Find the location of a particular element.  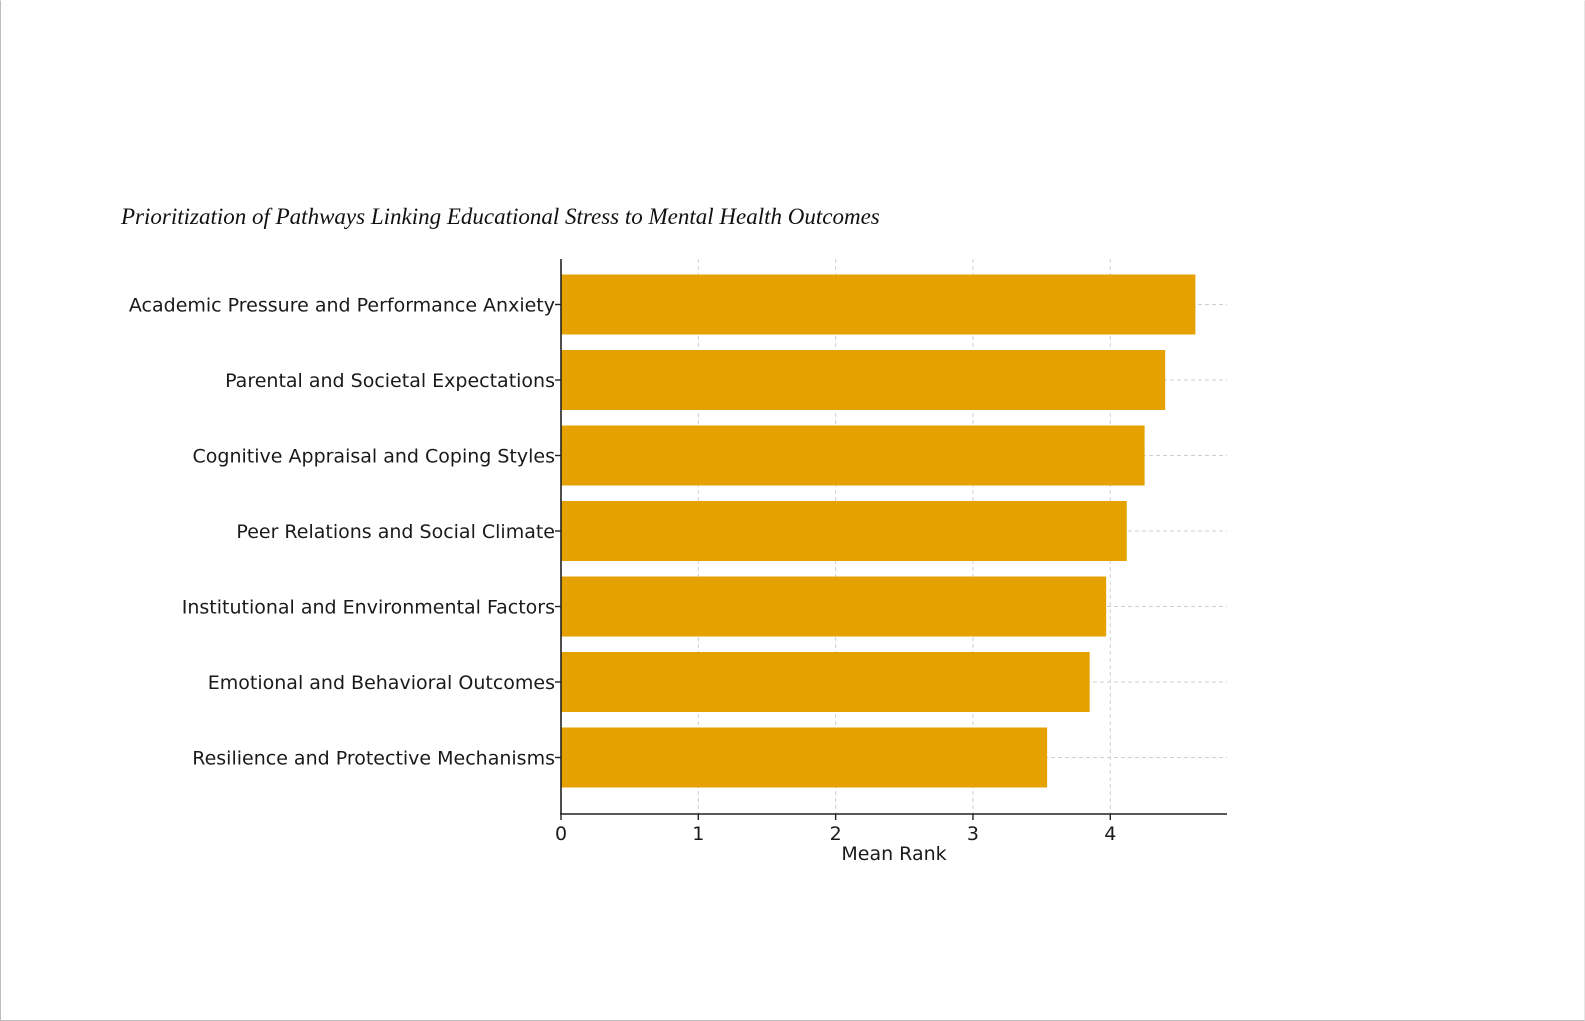

x-tick-label-1: 1 is located at coordinates (698, 834).